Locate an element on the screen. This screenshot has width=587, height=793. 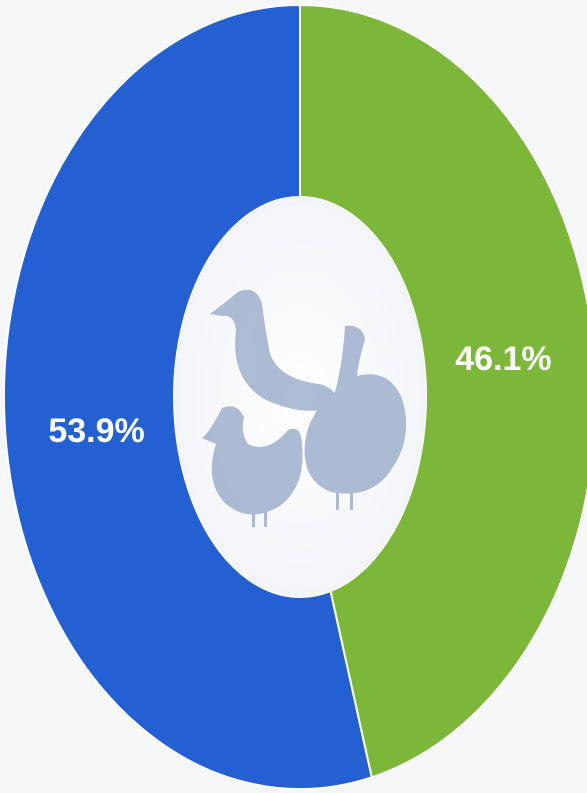
value-label: 53.9% is located at coordinates (96, 431).